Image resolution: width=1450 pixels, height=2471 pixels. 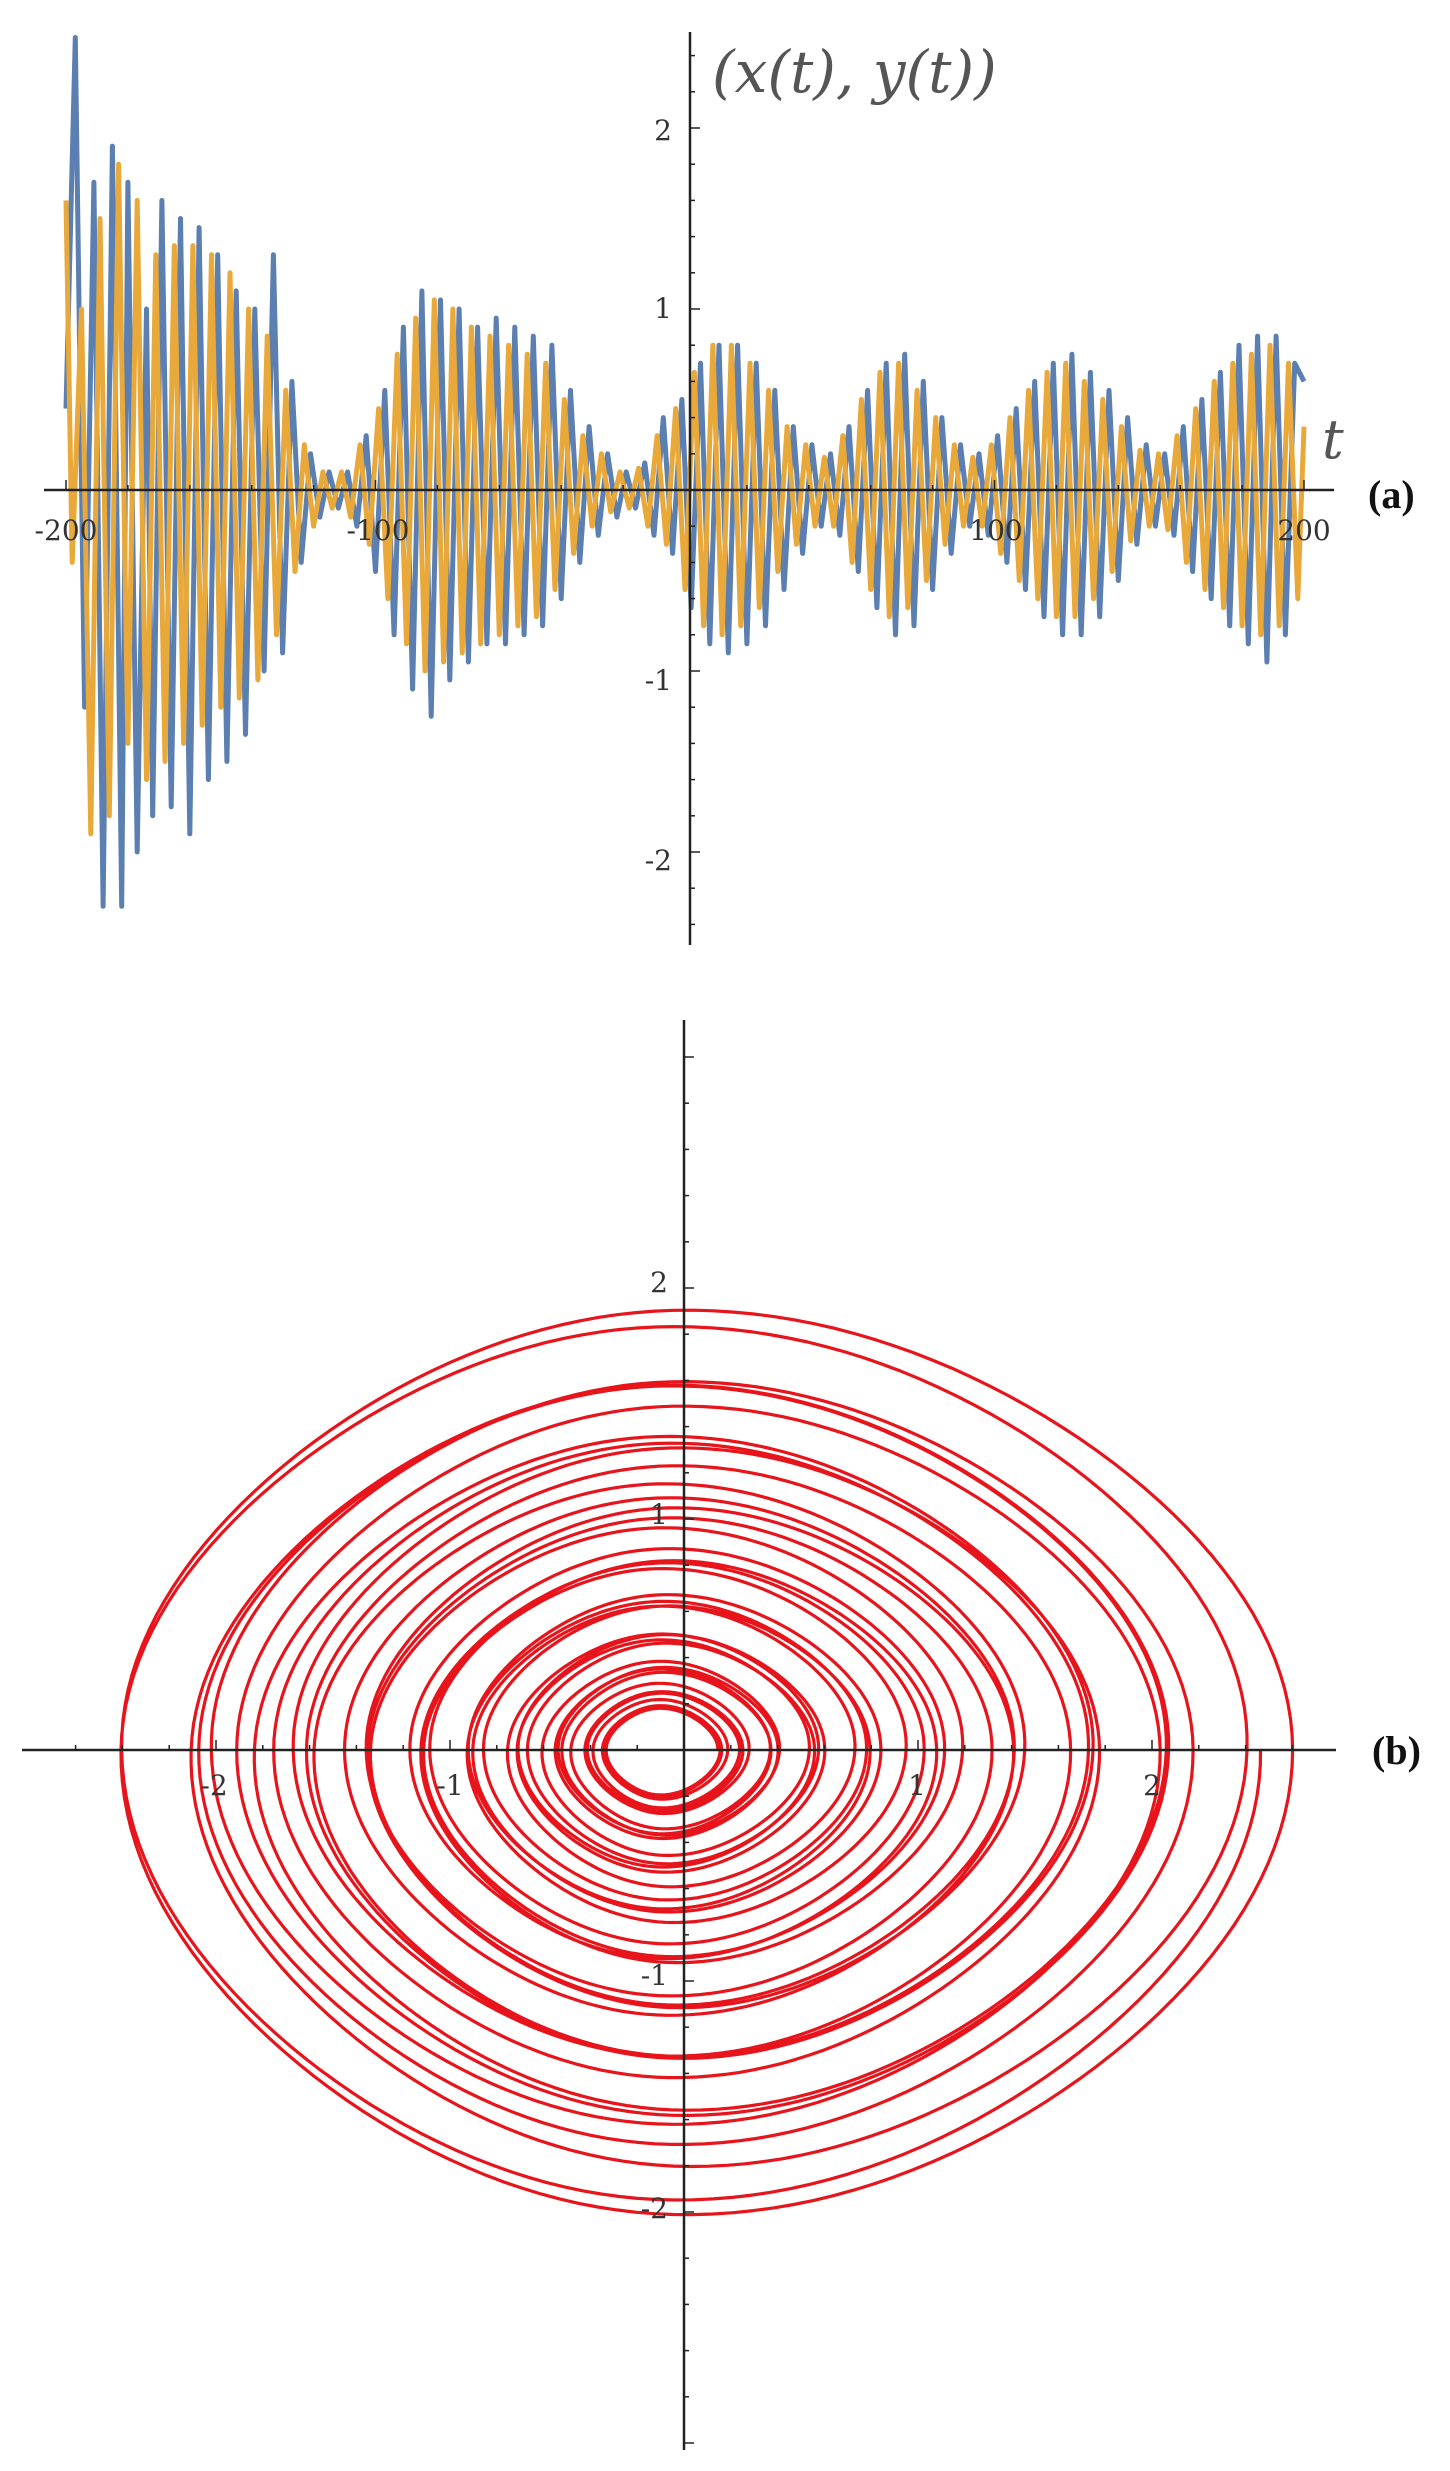 I want to click on chart-b-tick-label-y-1: 1, so click(x=659, y=1514).